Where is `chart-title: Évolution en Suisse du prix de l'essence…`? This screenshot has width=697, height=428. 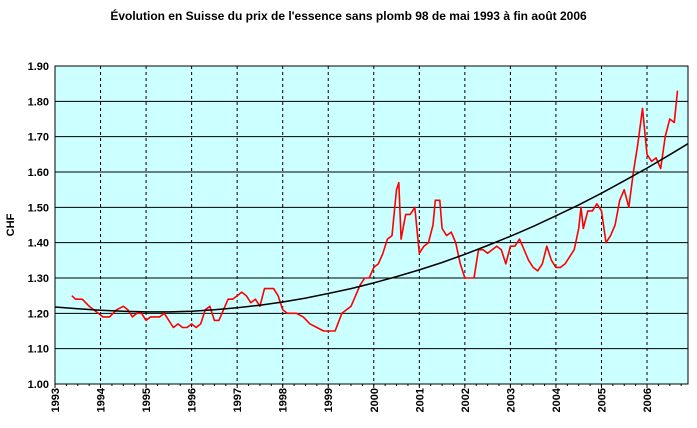 chart-title: Évolution en Suisse du prix de l'essence… is located at coordinates (348, 16).